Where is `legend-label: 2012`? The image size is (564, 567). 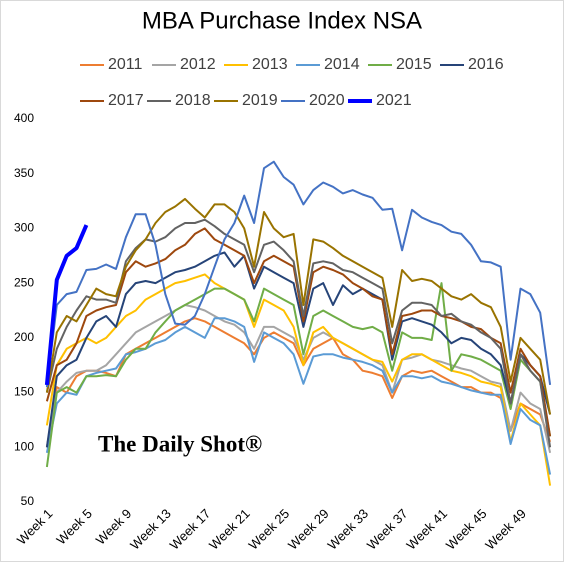
legend-label: 2012 is located at coordinates (198, 64).